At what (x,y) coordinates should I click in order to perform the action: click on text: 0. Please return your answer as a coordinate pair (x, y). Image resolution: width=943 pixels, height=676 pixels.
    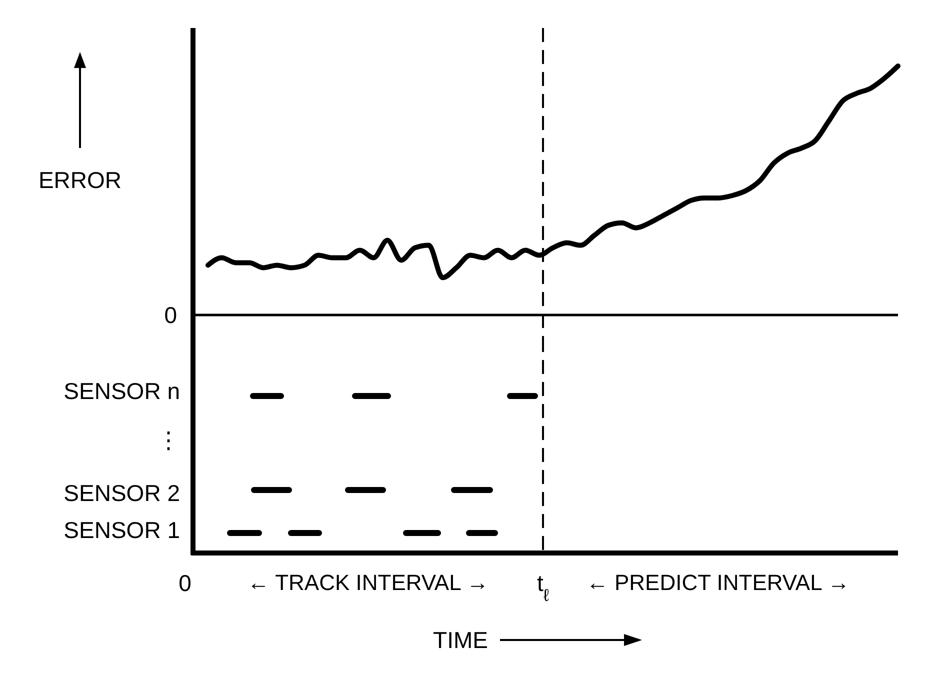
    Looking at the image, I should click on (185, 583).